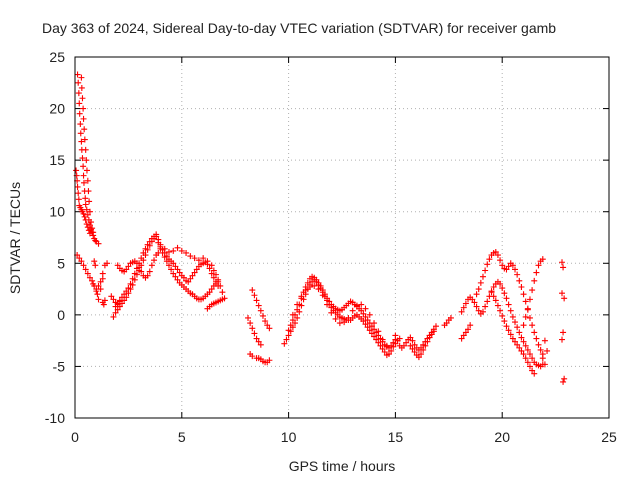  Describe the element at coordinates (83, 202) in the screenshot. I see `series-early-mid` at that location.